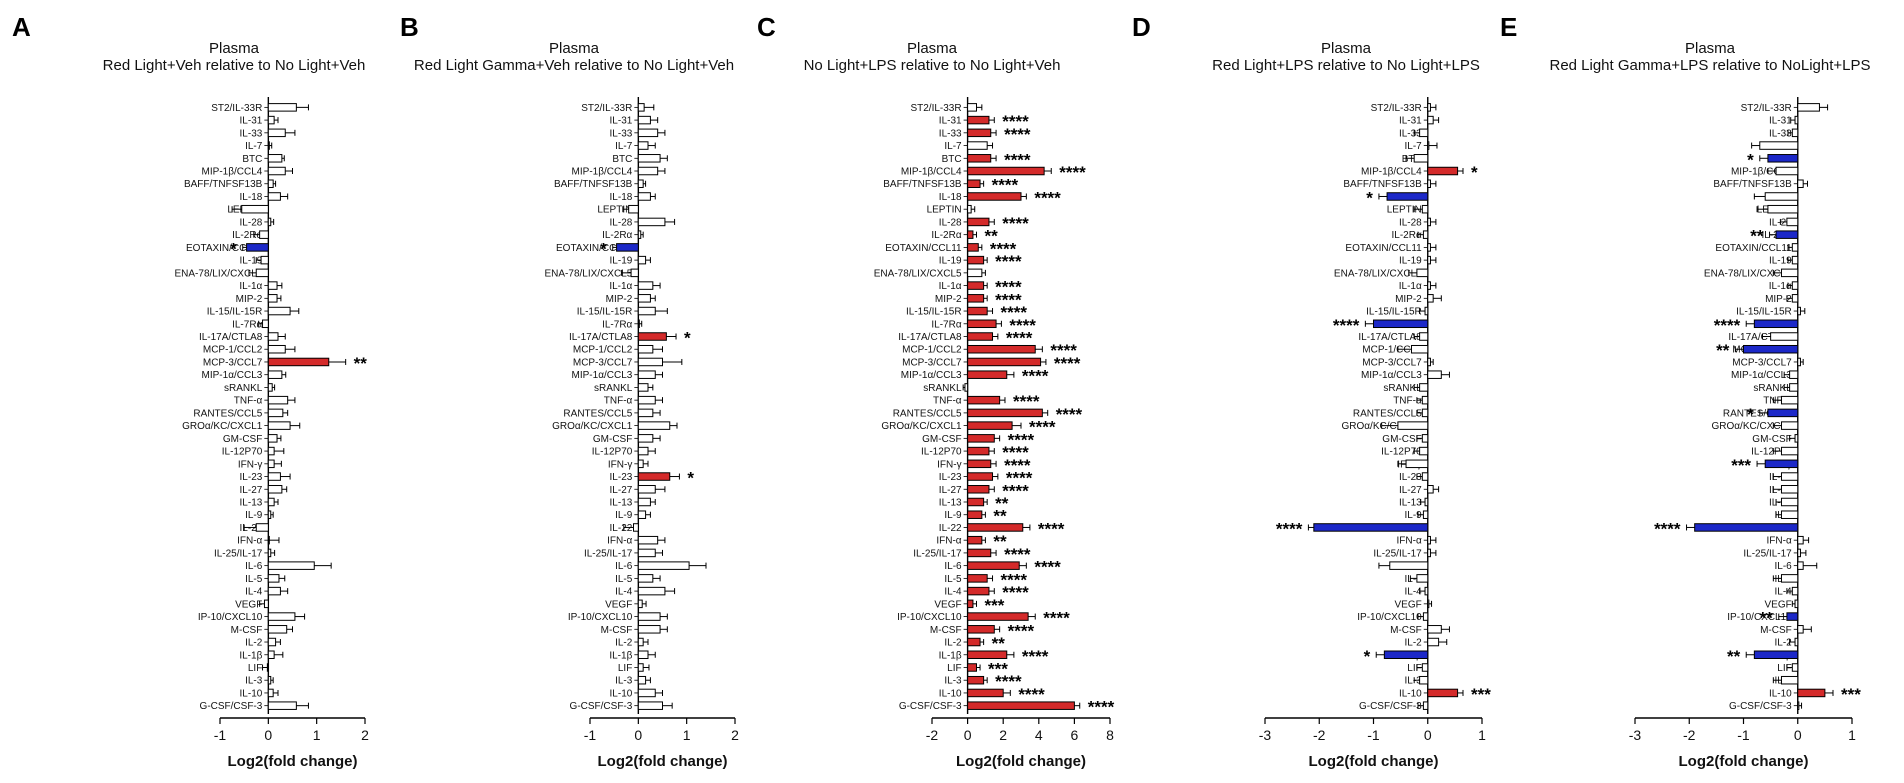  I want to click on category-label: IL-17A/CTLA8, so click(231, 337).